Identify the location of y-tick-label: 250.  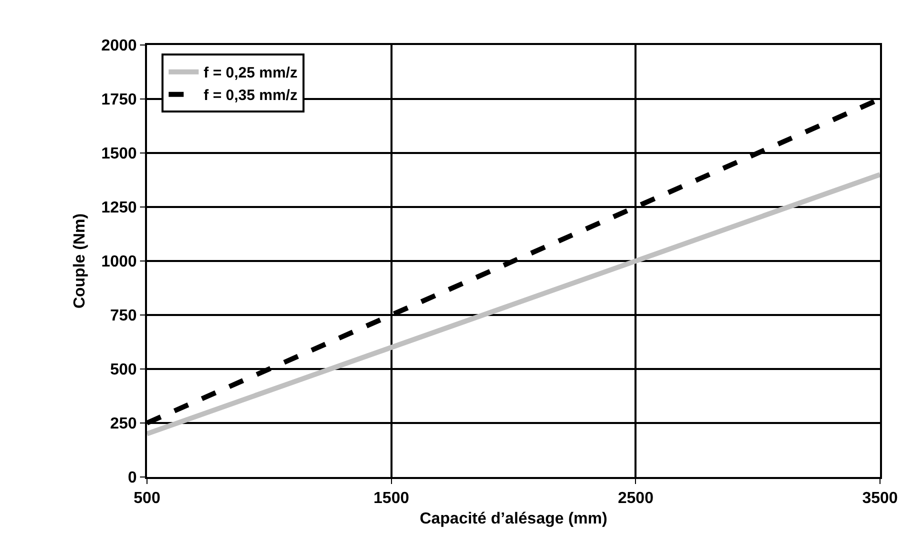
(123, 424).